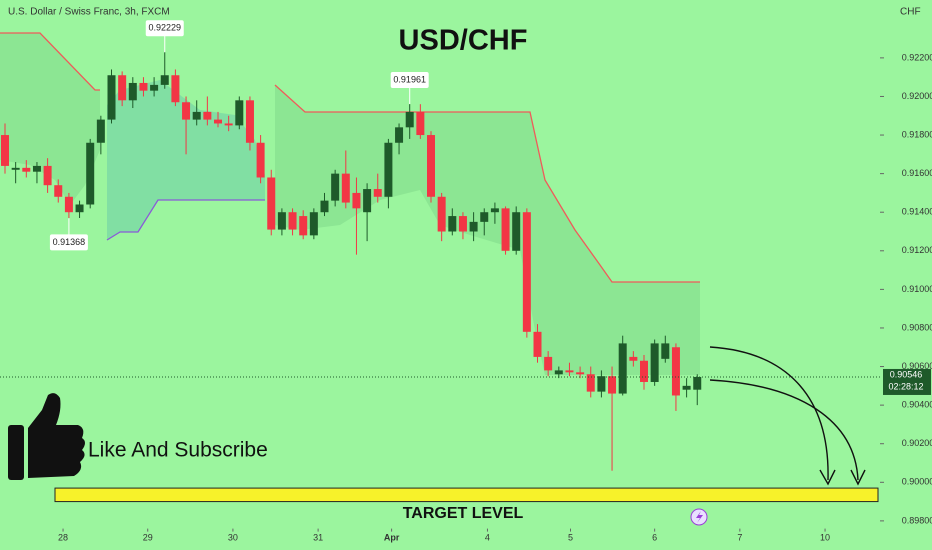 The height and width of the screenshot is (550, 932). I want to click on x-tick-label: 4, so click(487, 537).